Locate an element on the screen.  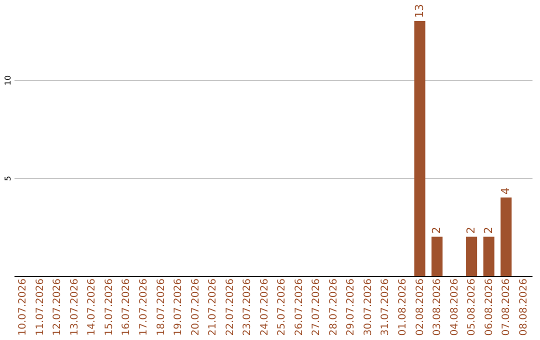
x-tick-label: 04.08.2026 is located at coordinates (454, 307).